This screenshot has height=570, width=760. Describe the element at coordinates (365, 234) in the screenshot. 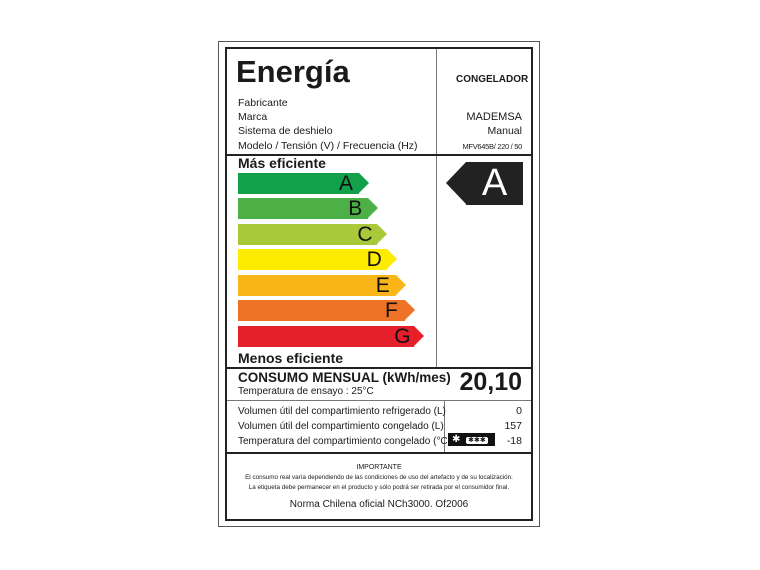

I see `energy-class-letter: C` at that location.